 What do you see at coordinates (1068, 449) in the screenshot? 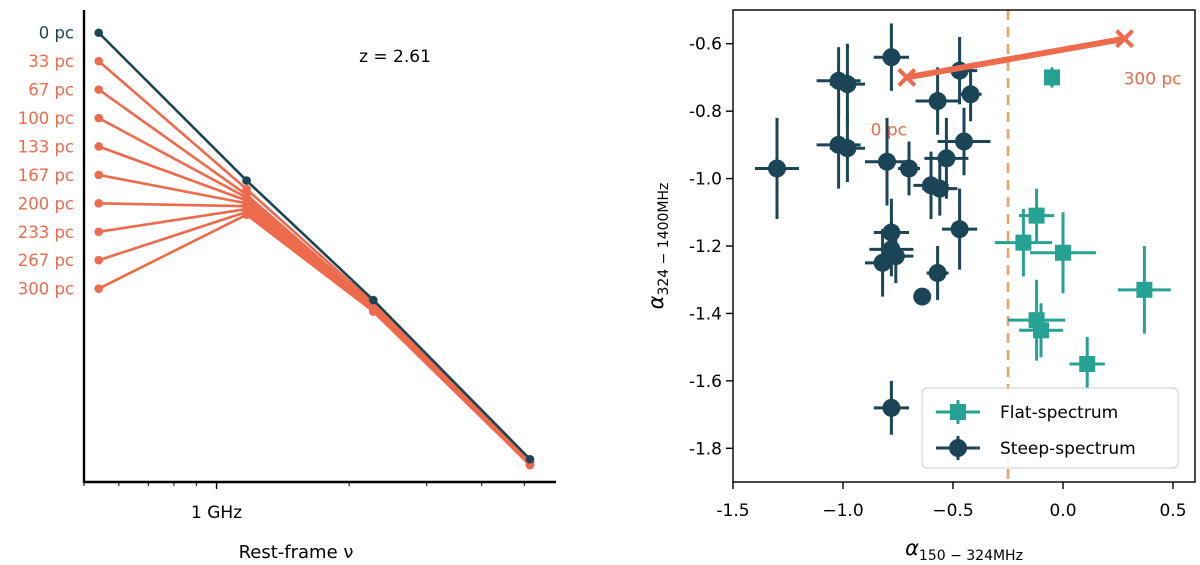
I see `legend-label: Steep-spectrum` at bounding box center [1068, 449].